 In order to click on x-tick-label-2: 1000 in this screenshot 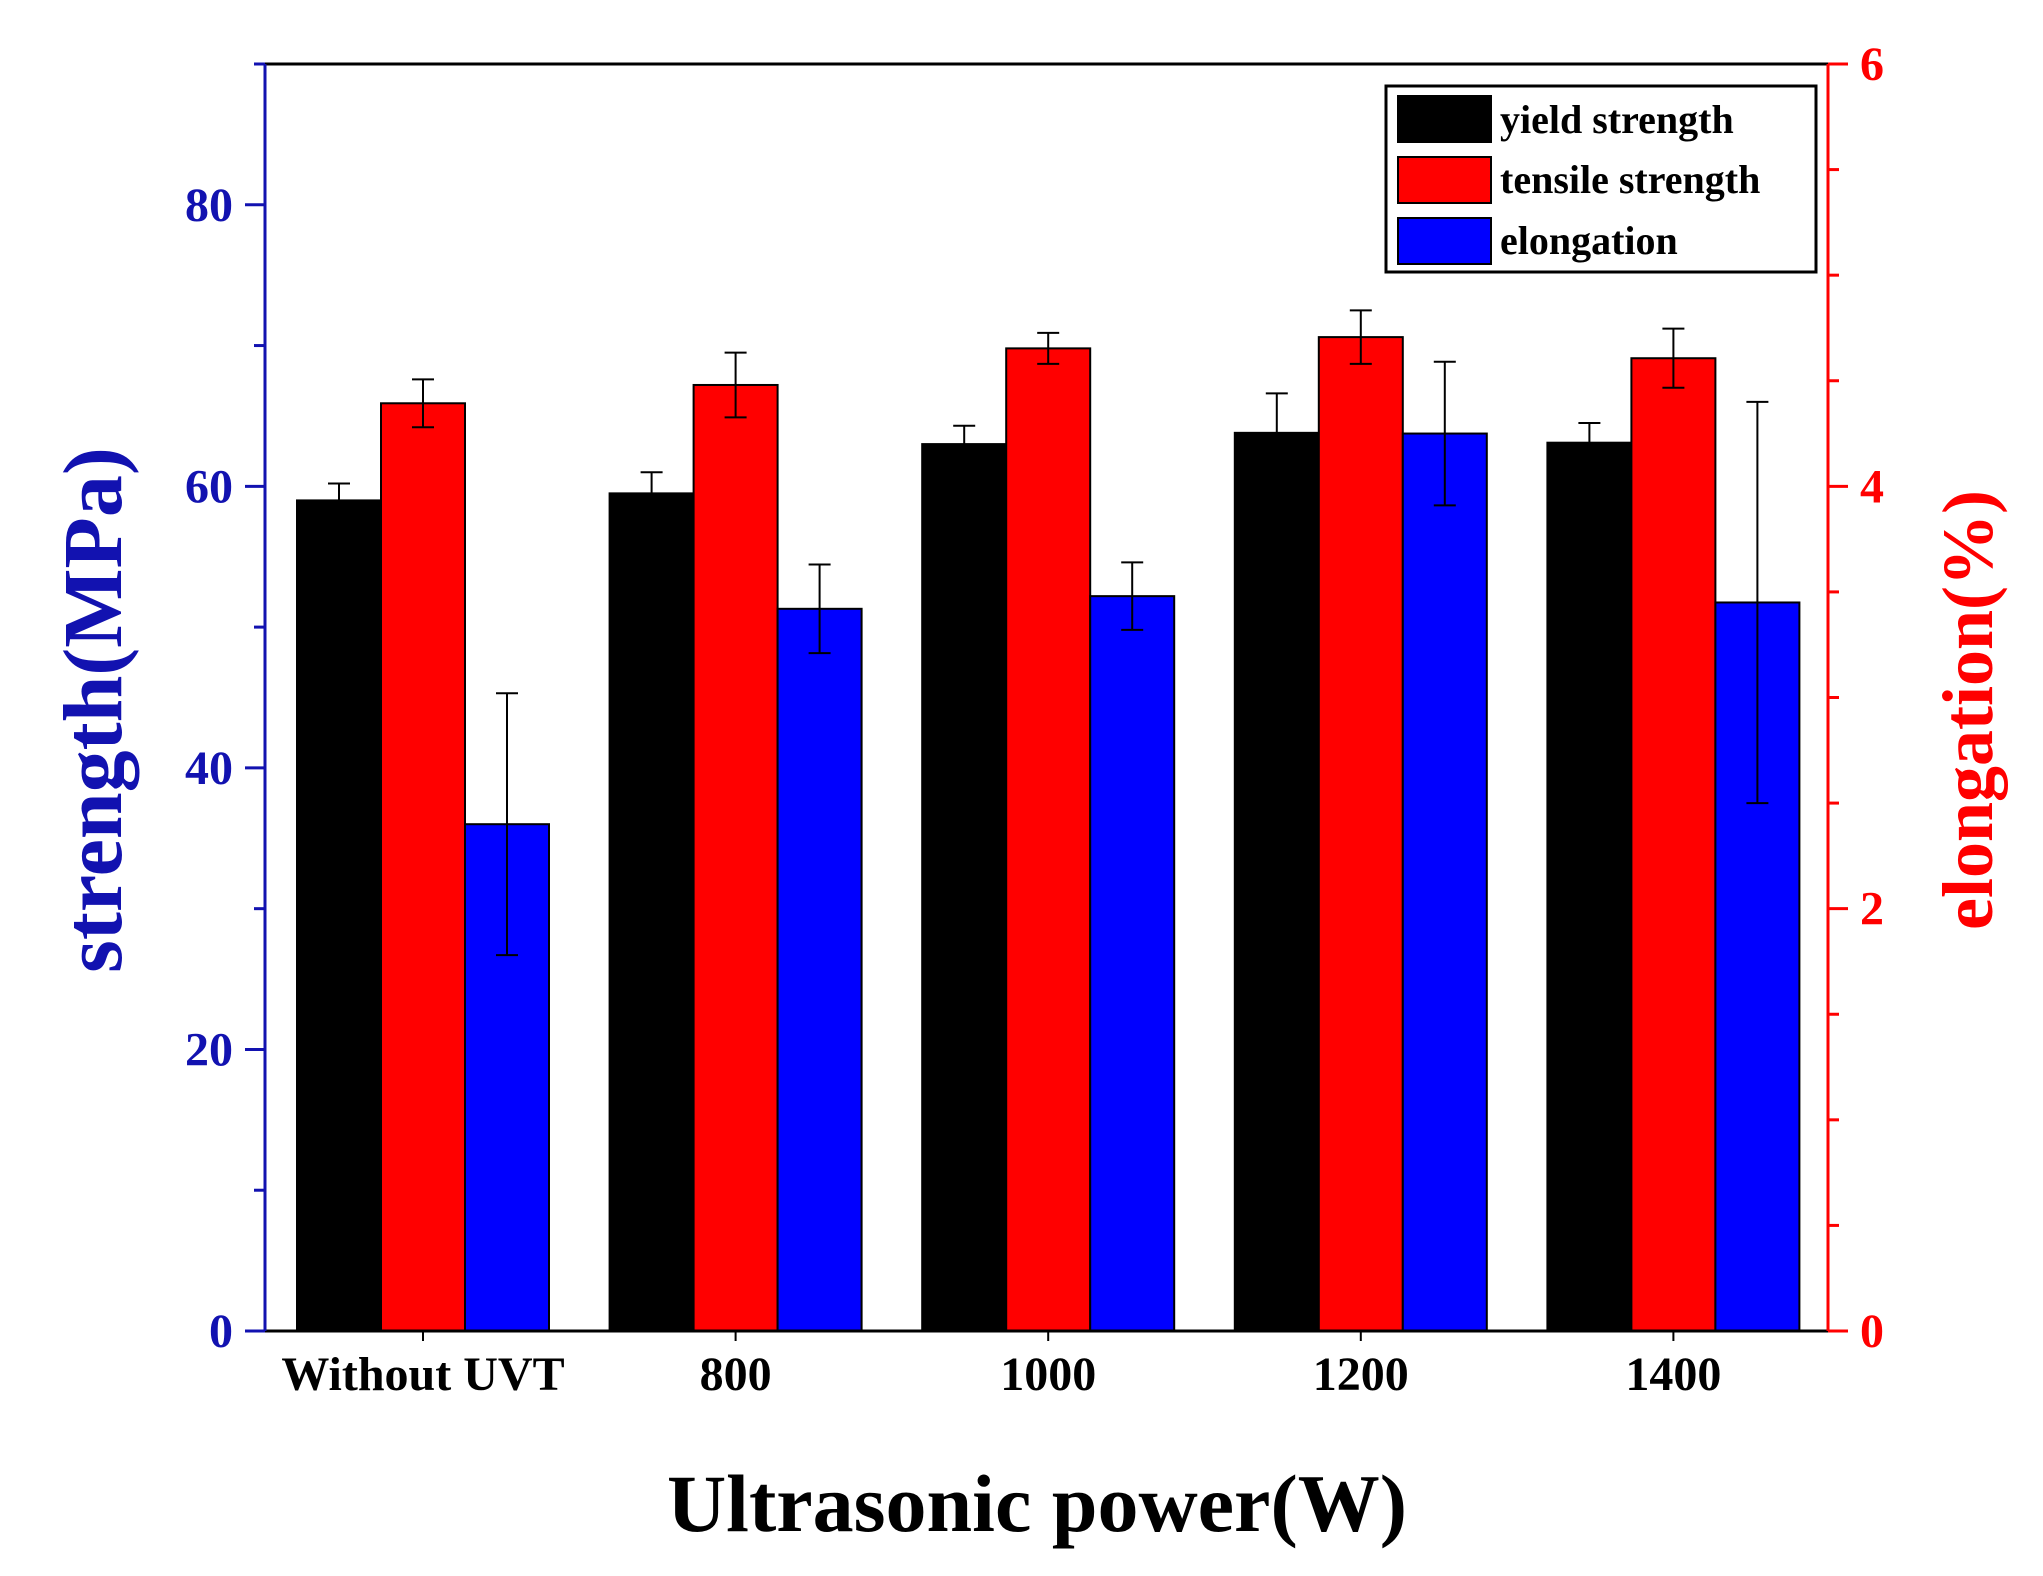, I will do `click(1048, 1374)`.